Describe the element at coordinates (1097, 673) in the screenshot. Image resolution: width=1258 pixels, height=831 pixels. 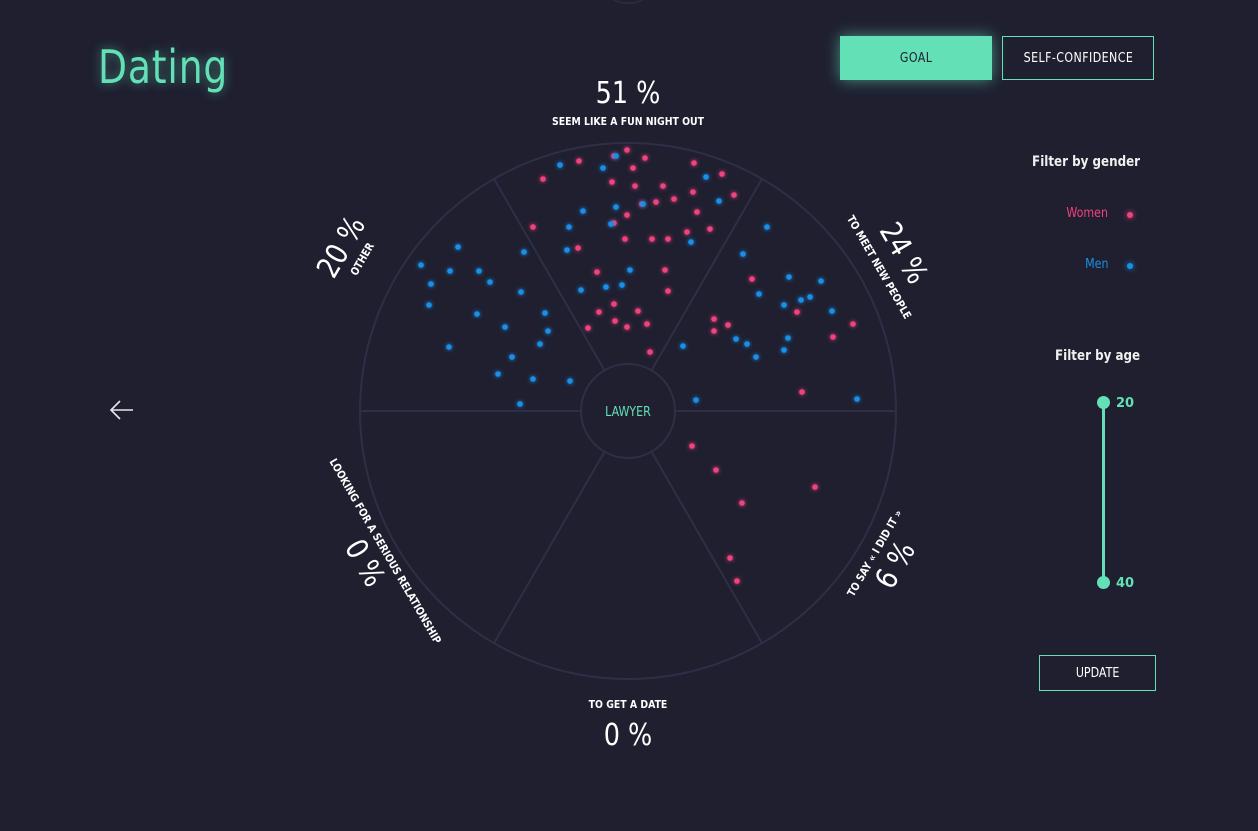
I see `update-button: UPDATE` at that location.